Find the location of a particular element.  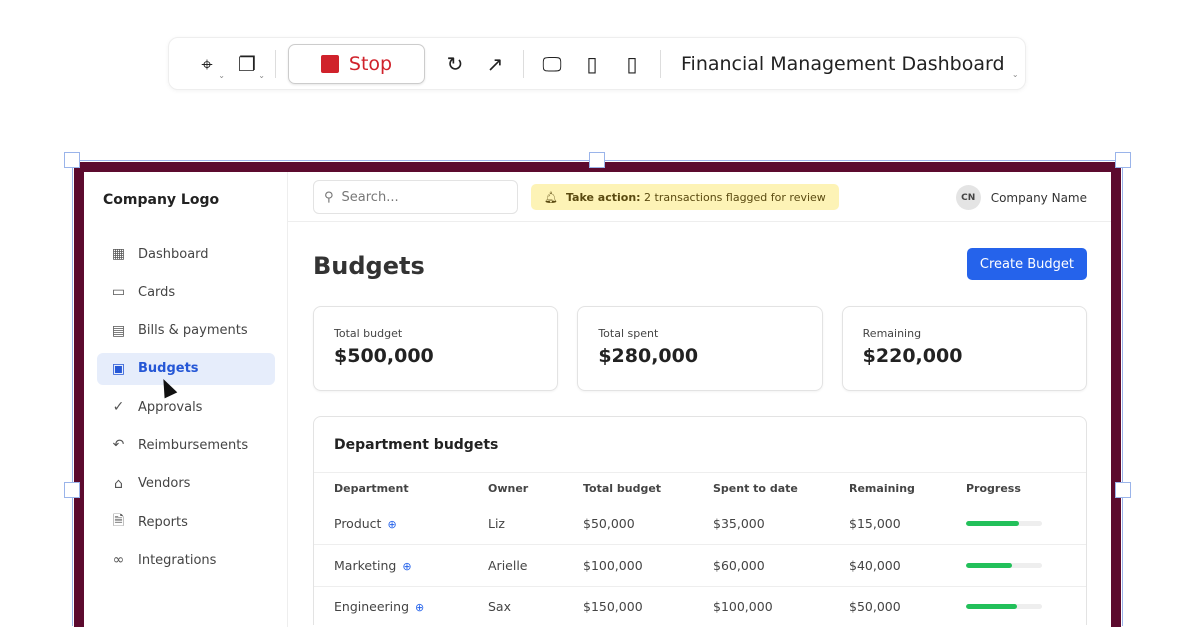

sidebar-item-vendors: ⌂ Vendors is located at coordinates (186, 484).